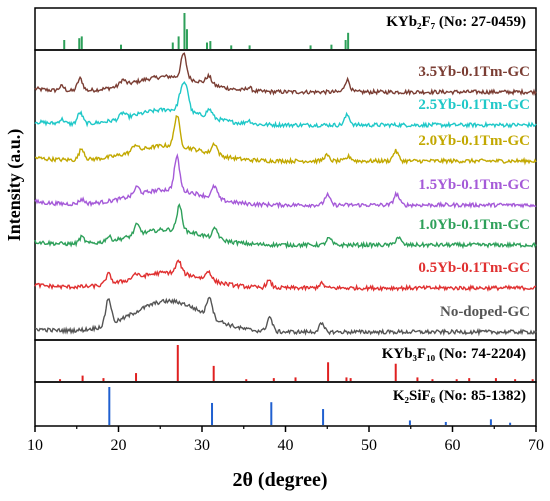 The width and height of the screenshot is (550, 501). What do you see at coordinates (474, 141) in the screenshot?
I see `series-label: 2.0Yb-0.1Tm-GC` at bounding box center [474, 141].